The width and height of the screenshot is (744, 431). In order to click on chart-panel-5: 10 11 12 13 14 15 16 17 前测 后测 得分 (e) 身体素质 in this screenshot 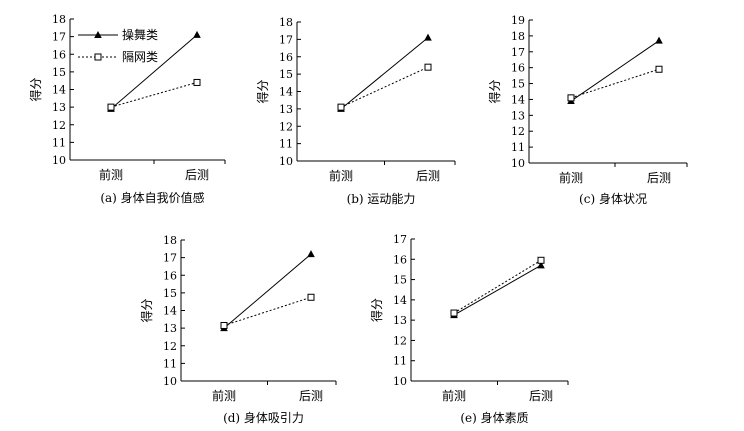, I will do `click(469, 329)`.